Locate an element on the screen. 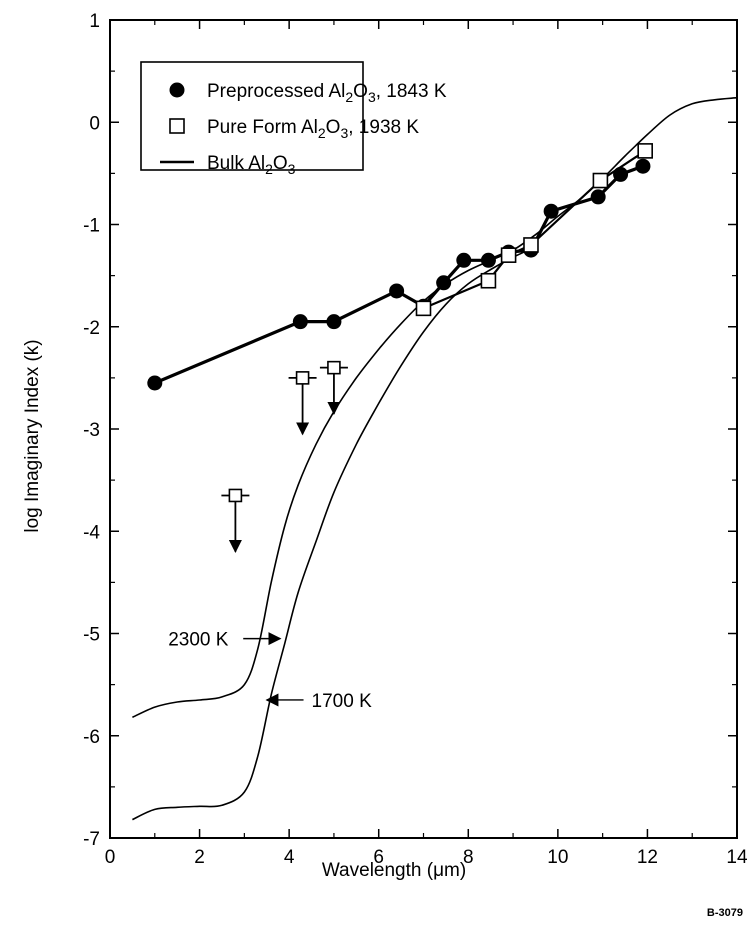 The image size is (750, 926). y-tick-label: -7 is located at coordinates (91, 839).